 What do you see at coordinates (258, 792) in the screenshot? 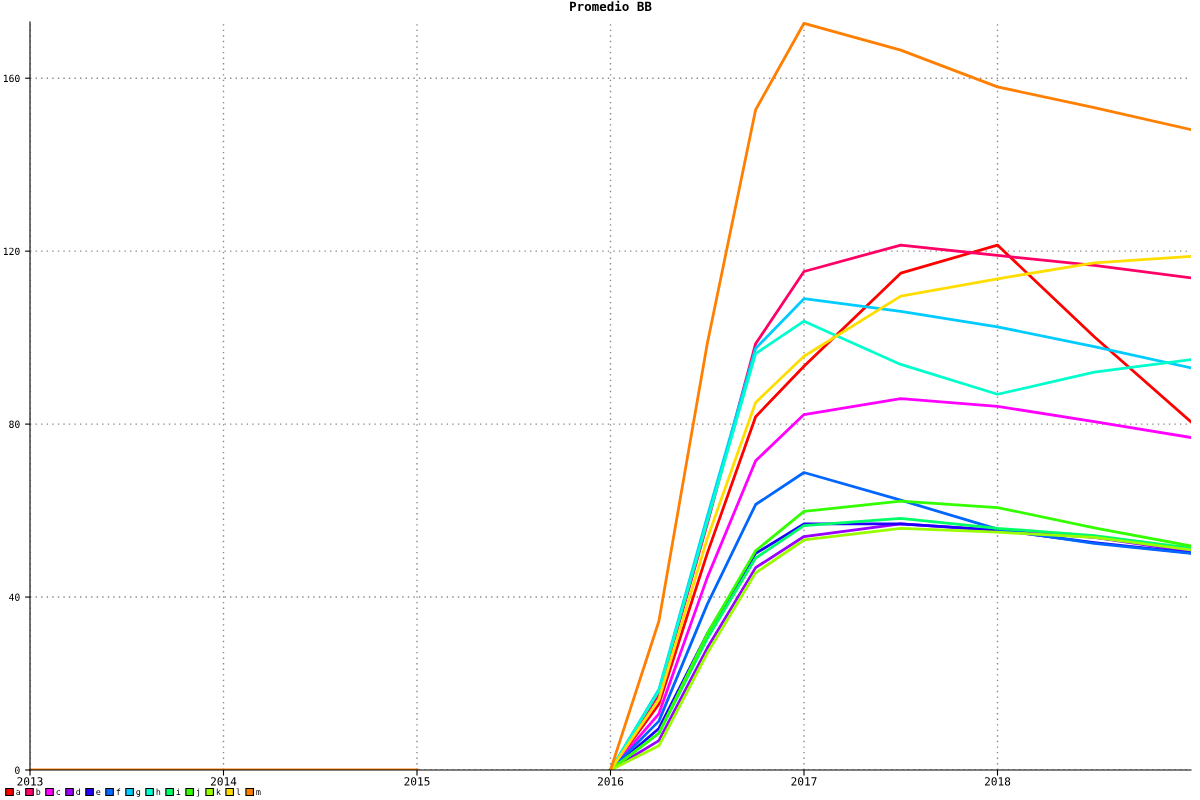
I see `legend-label: m` at bounding box center [258, 792].